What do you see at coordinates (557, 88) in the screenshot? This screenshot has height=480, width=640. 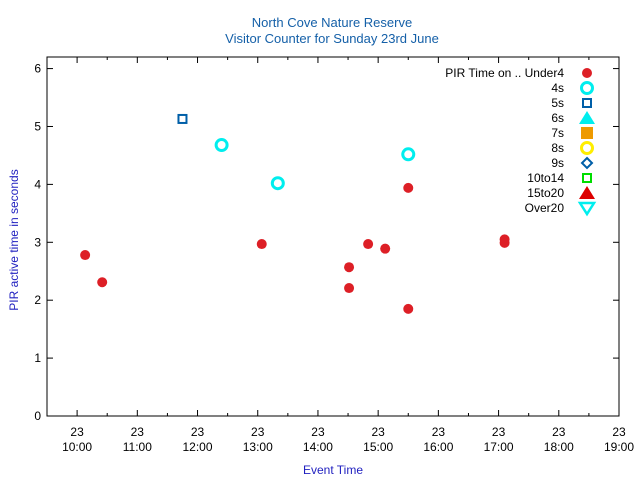 I see `legend-label: 4s` at bounding box center [557, 88].